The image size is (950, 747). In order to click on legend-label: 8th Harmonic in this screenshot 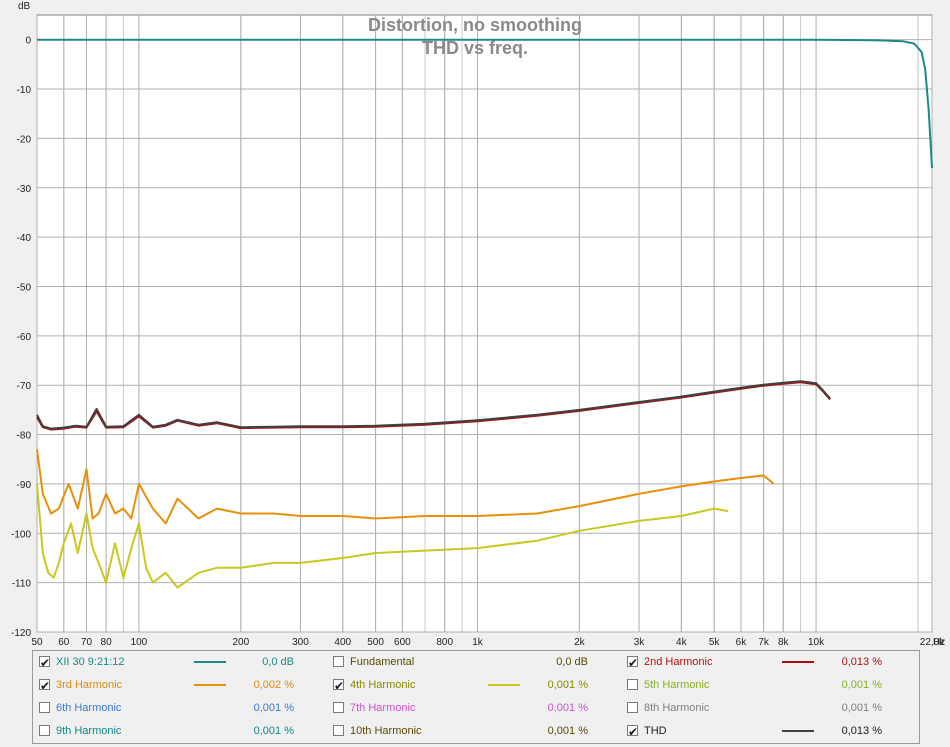, I will do `click(677, 708)`.